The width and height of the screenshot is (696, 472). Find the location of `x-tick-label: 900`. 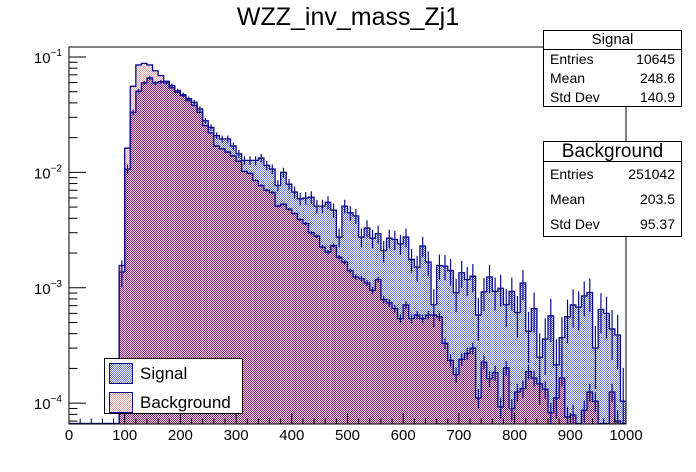

x-tick-label: 900 is located at coordinates (570, 435).